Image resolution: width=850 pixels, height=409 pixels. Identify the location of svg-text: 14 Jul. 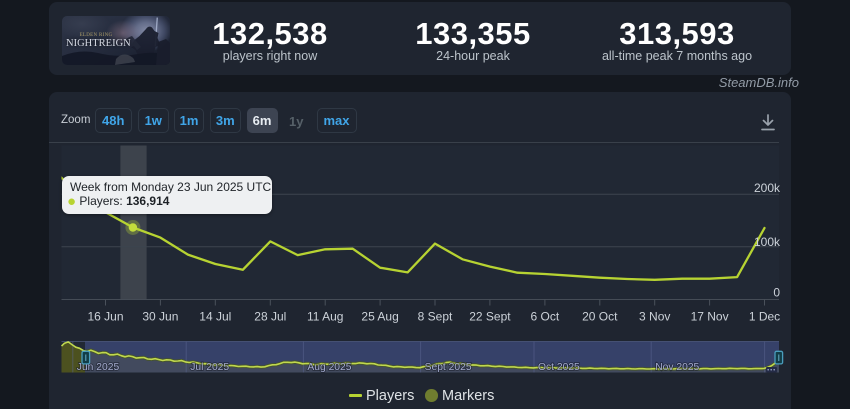
(215, 317).